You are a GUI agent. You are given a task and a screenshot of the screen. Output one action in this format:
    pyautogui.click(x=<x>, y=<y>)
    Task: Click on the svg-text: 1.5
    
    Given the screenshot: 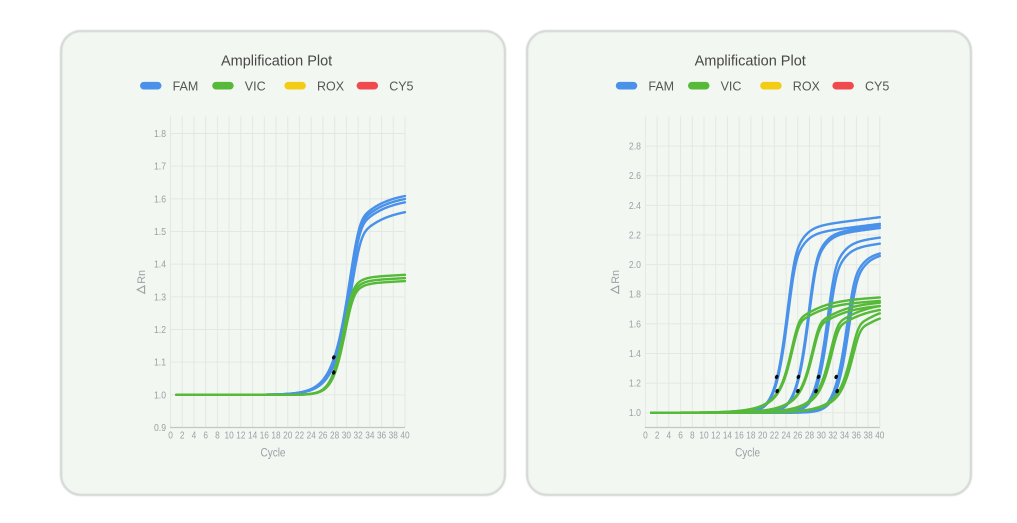 What is the action you would take?
    pyautogui.click(x=160, y=232)
    